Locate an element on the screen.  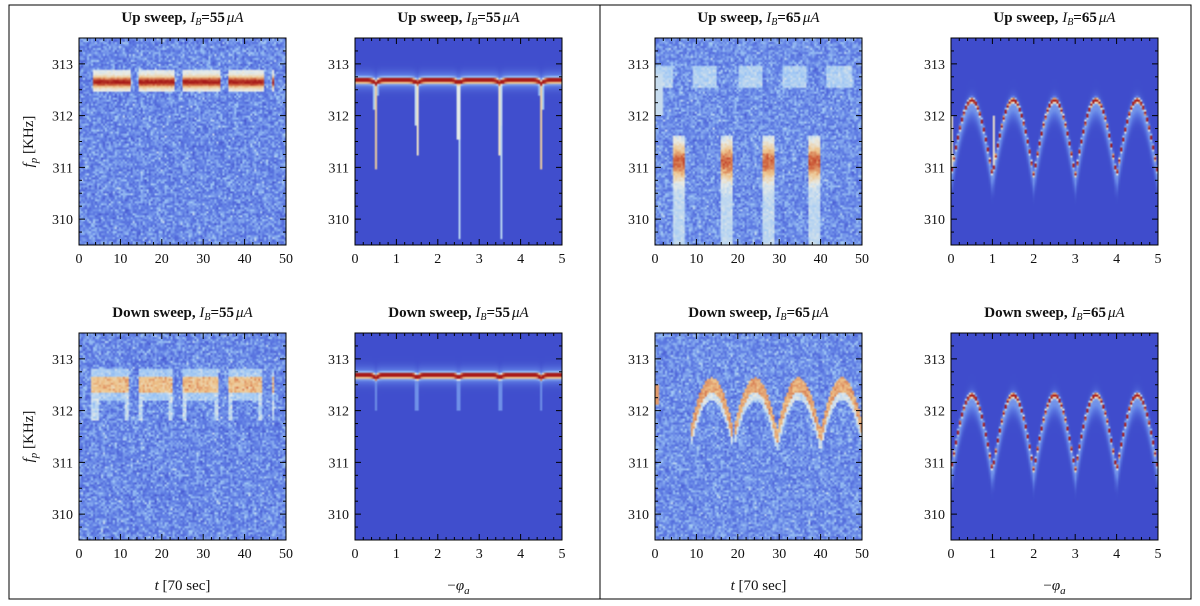
panel-title-sweep: Up sweep, is located at coordinates (1027, 18).